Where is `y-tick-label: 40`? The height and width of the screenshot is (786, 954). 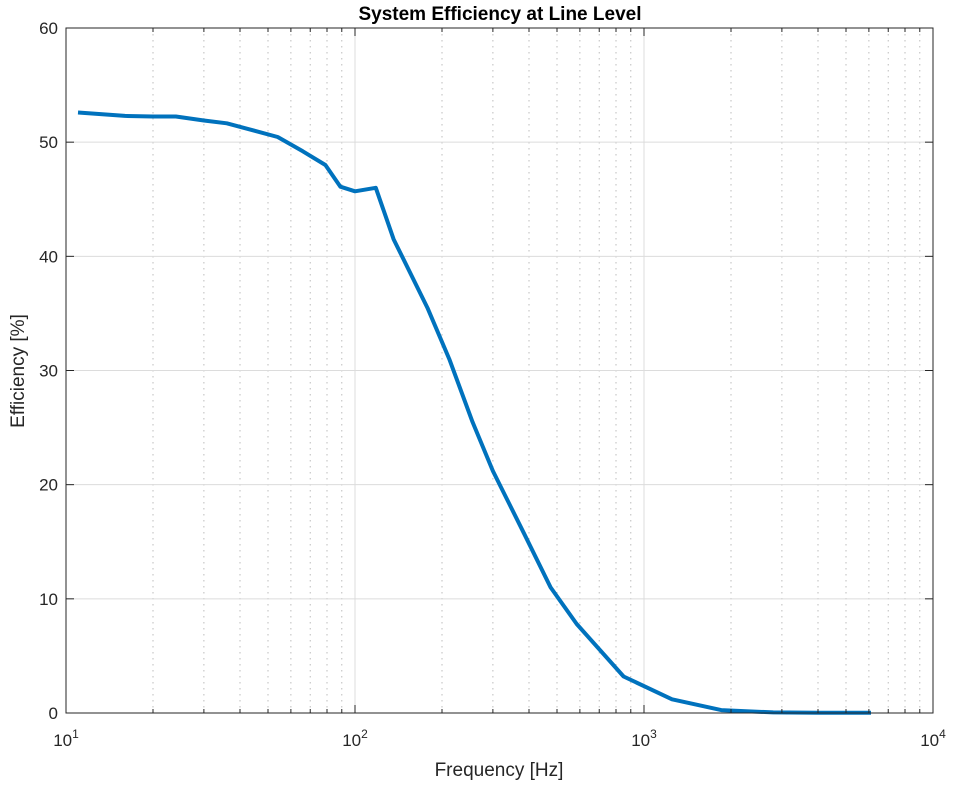
y-tick-label: 40 is located at coordinates (48, 256).